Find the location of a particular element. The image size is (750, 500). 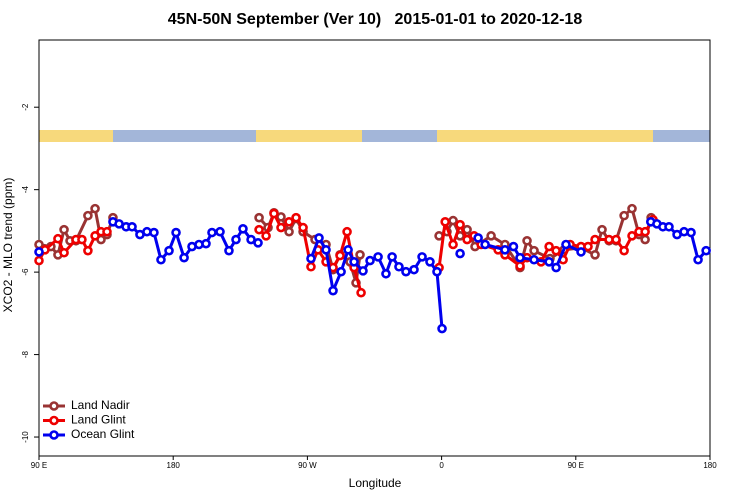

y-tick-label: -6 is located at coordinates (25, 272).